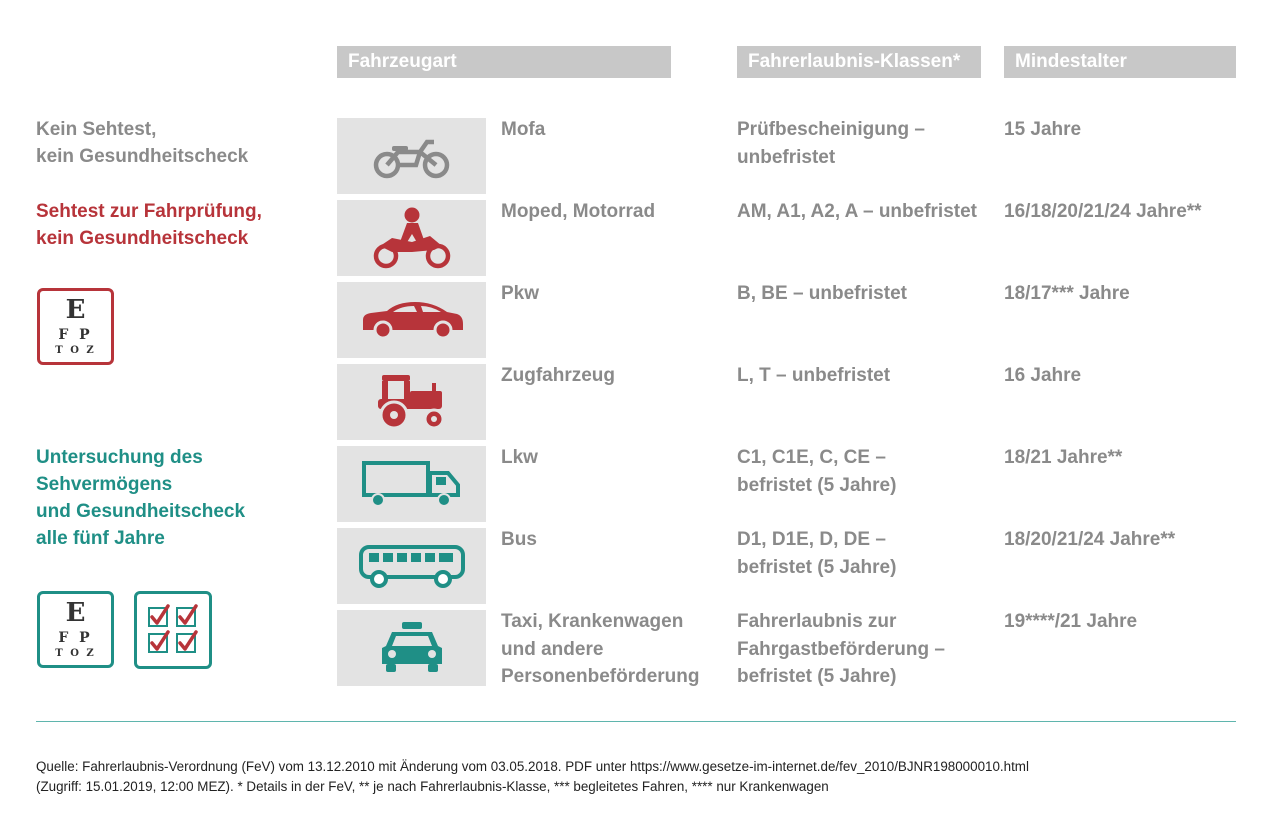 The width and height of the screenshot is (1280, 826). Describe the element at coordinates (1043, 375) in the screenshot. I see `row-tractor-age: 16 Jahre` at that location.